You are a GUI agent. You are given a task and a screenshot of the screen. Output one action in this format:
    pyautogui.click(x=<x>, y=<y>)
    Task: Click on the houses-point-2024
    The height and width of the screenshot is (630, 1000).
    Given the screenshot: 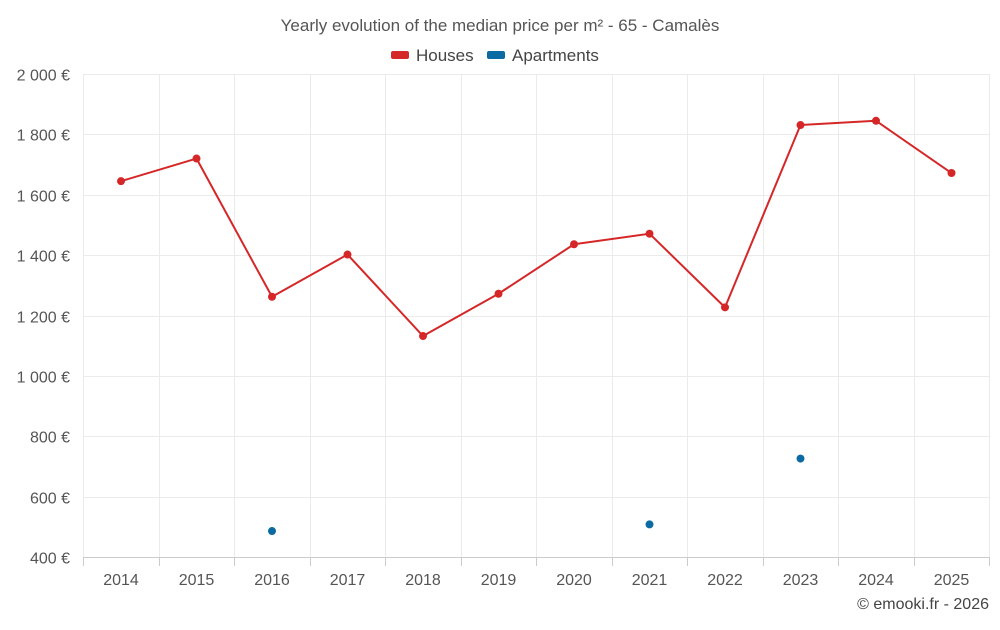 What is the action you would take?
    pyautogui.click(x=876, y=120)
    